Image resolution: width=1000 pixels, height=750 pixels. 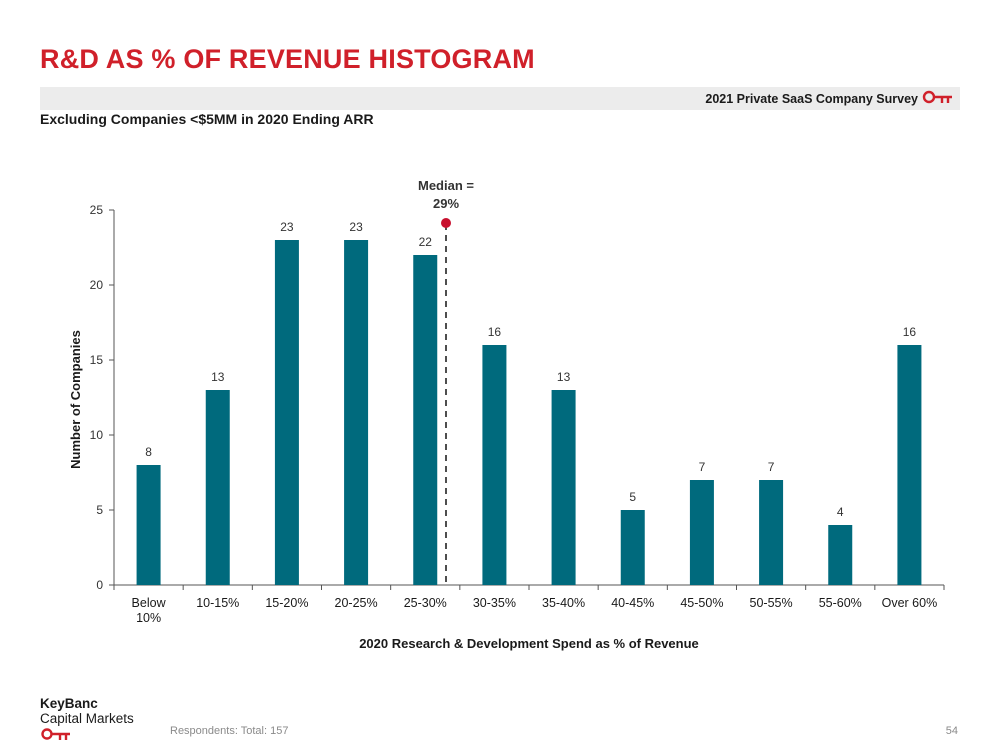 What do you see at coordinates (563, 603) in the screenshot?
I see `x-tick-label: 35-40%` at bounding box center [563, 603].